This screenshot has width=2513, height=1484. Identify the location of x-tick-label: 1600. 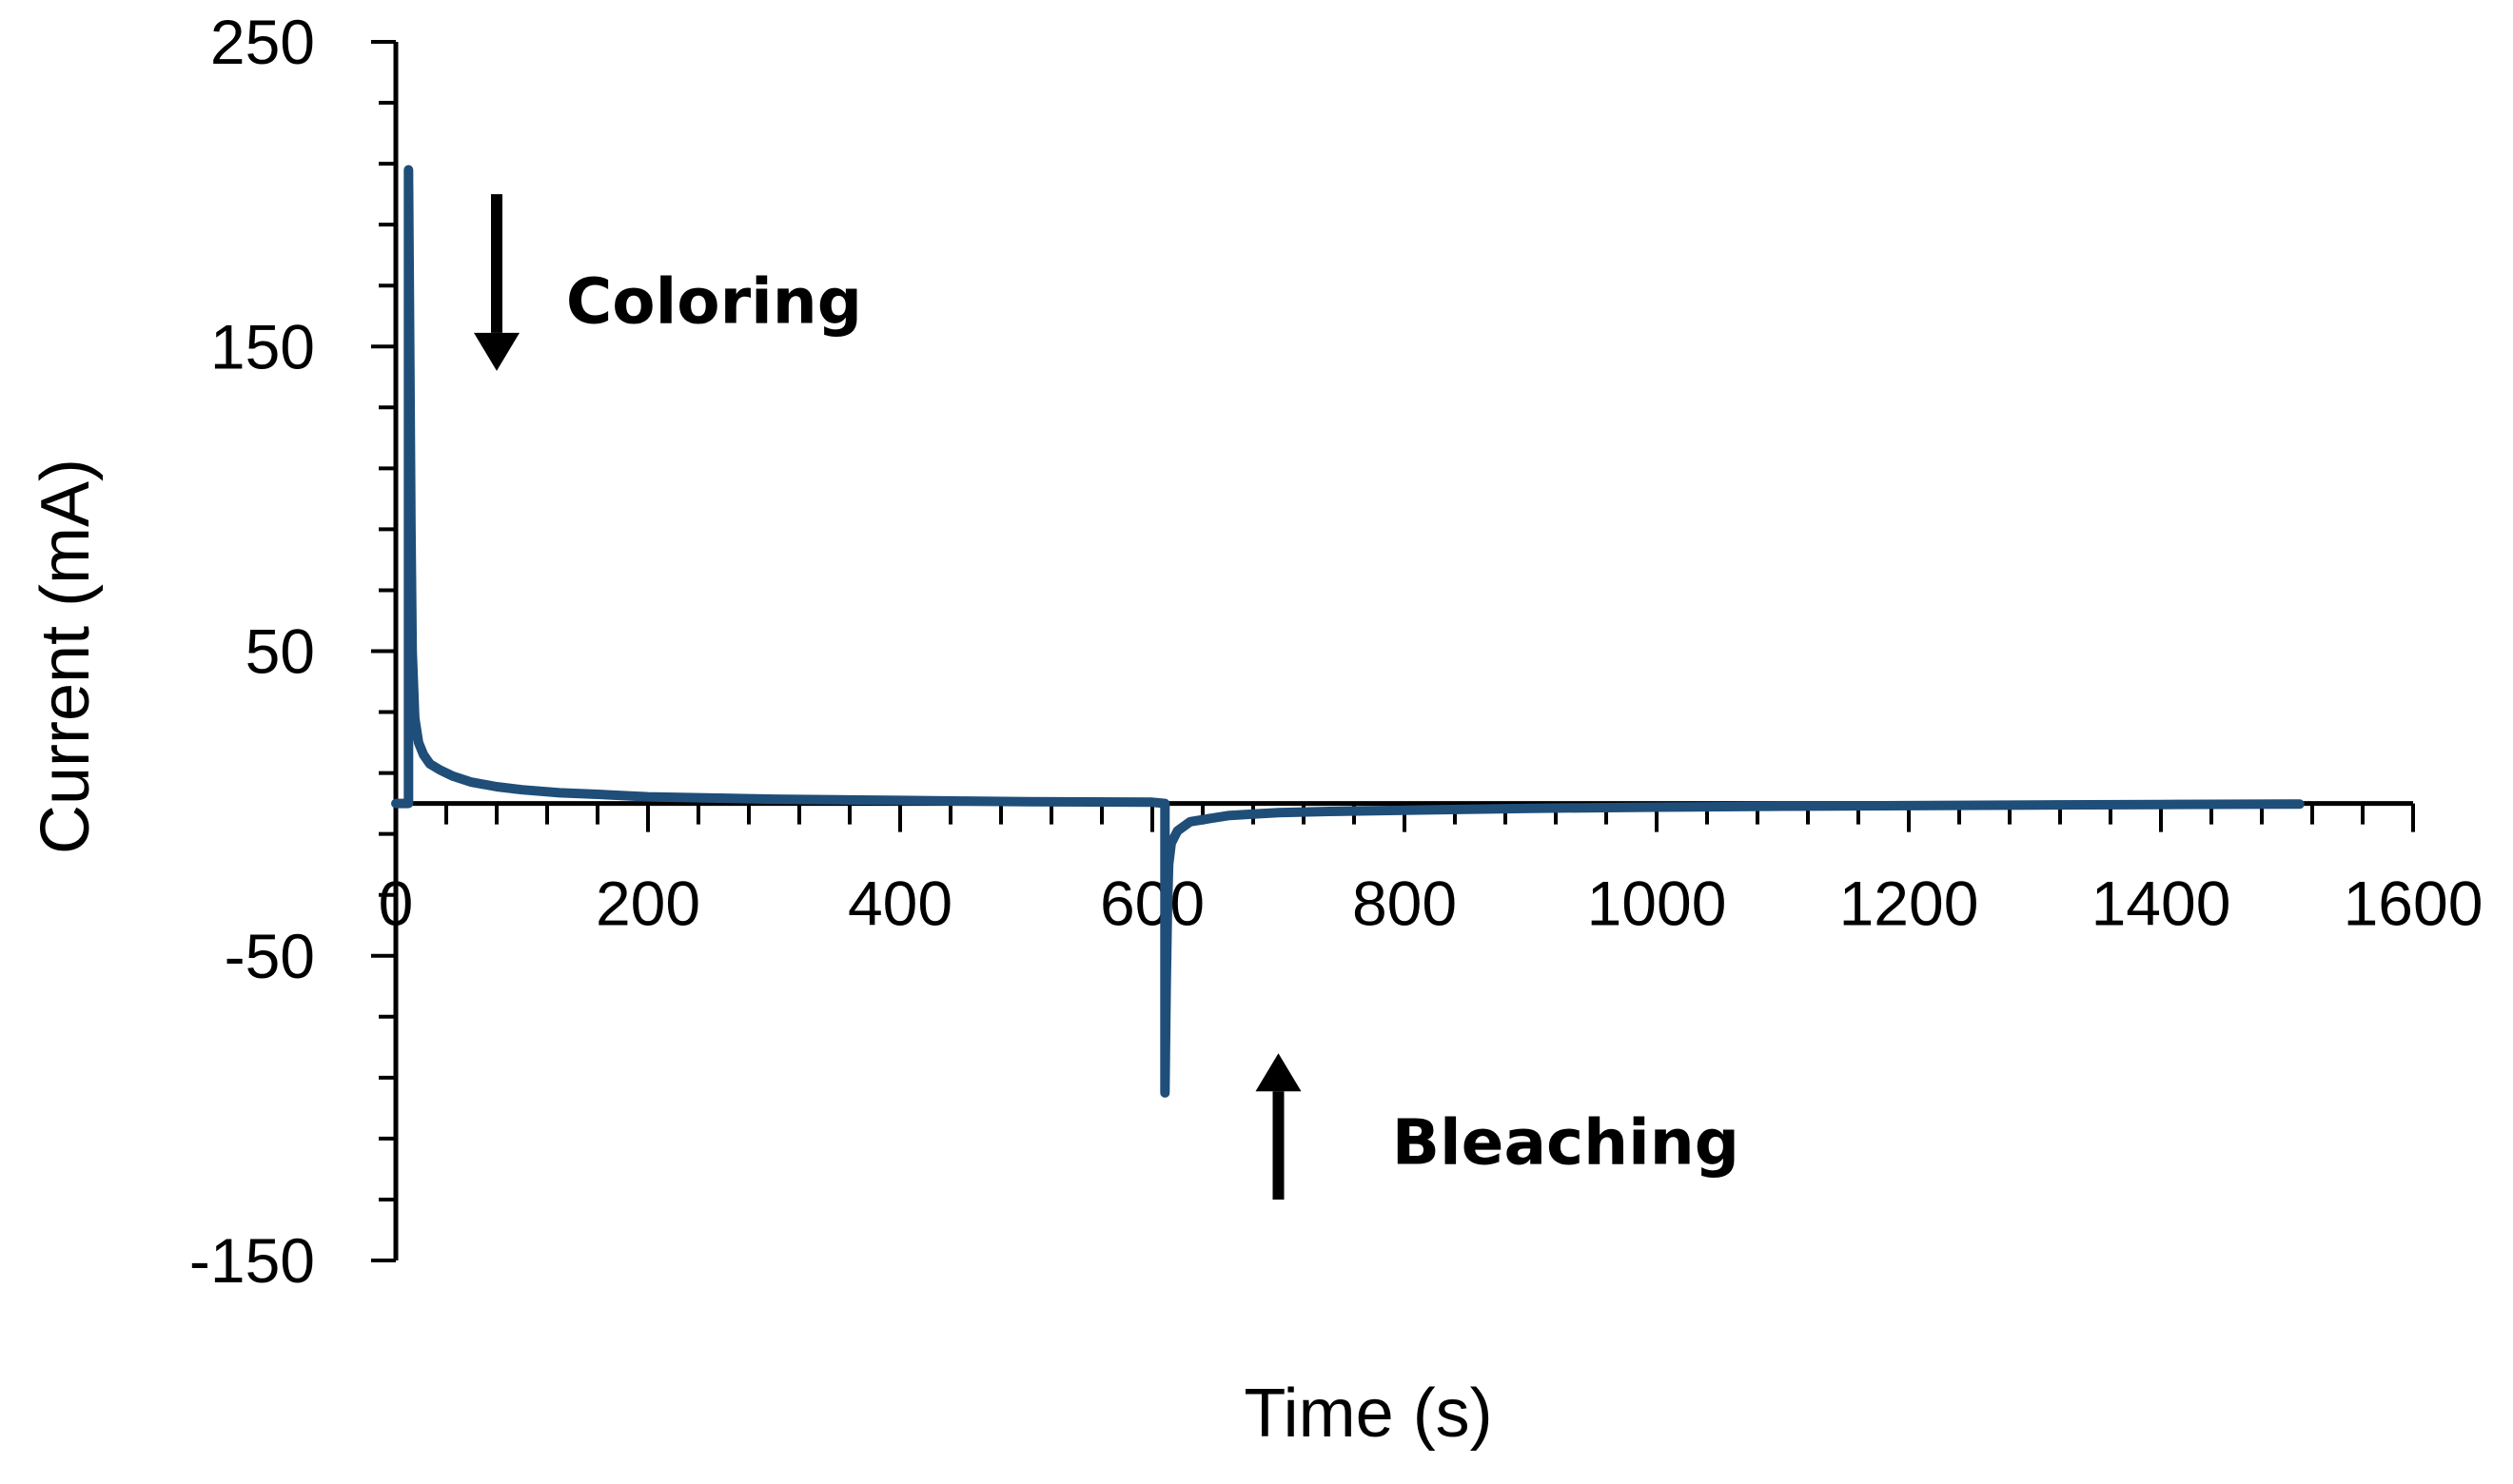
(2414, 904).